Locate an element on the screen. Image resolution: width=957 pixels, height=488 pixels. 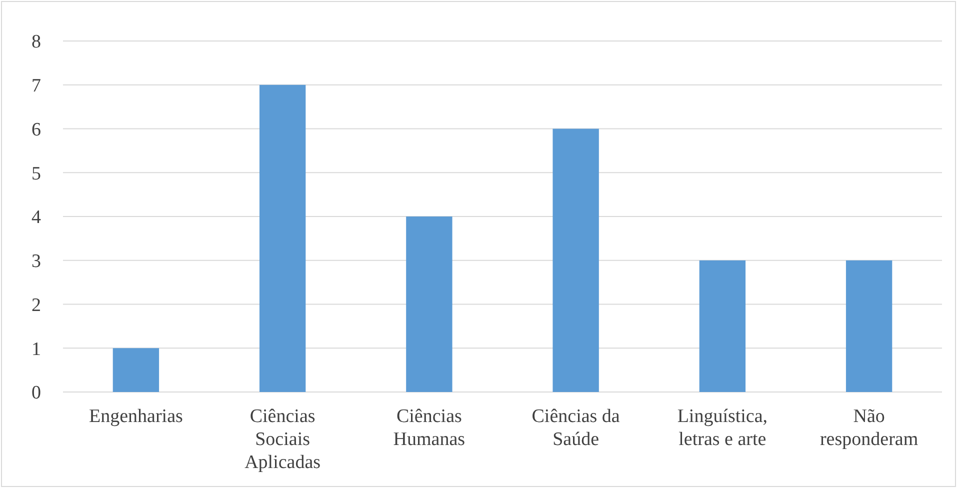
y-tick-label: 4 is located at coordinates (37, 217).